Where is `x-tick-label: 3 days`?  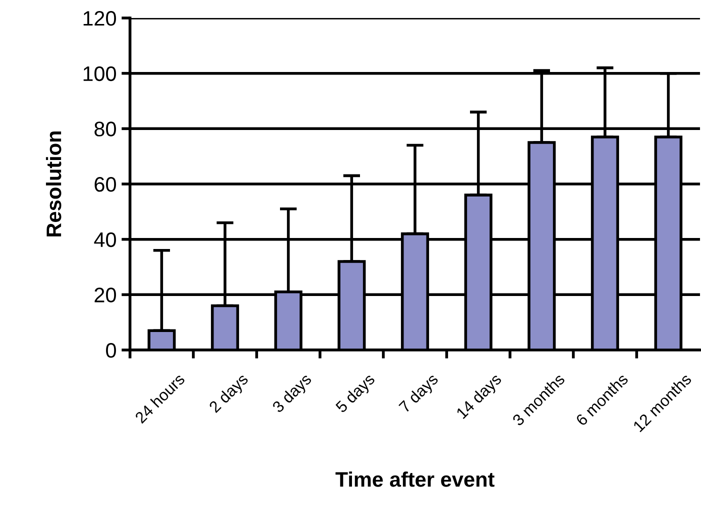
x-tick-label: 3 days is located at coordinates (292, 394).